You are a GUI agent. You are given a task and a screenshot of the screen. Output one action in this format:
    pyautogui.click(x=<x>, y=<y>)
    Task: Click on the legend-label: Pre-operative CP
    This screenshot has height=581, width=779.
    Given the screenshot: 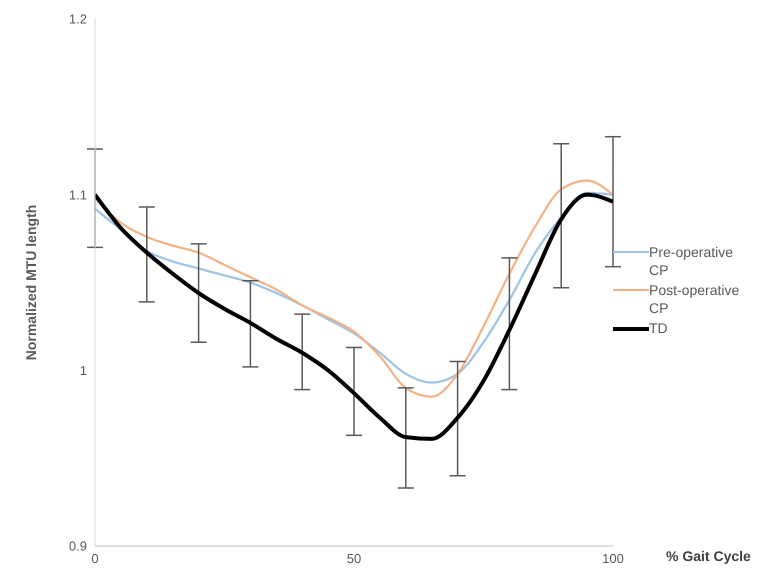 What is the action you would take?
    pyautogui.click(x=691, y=260)
    